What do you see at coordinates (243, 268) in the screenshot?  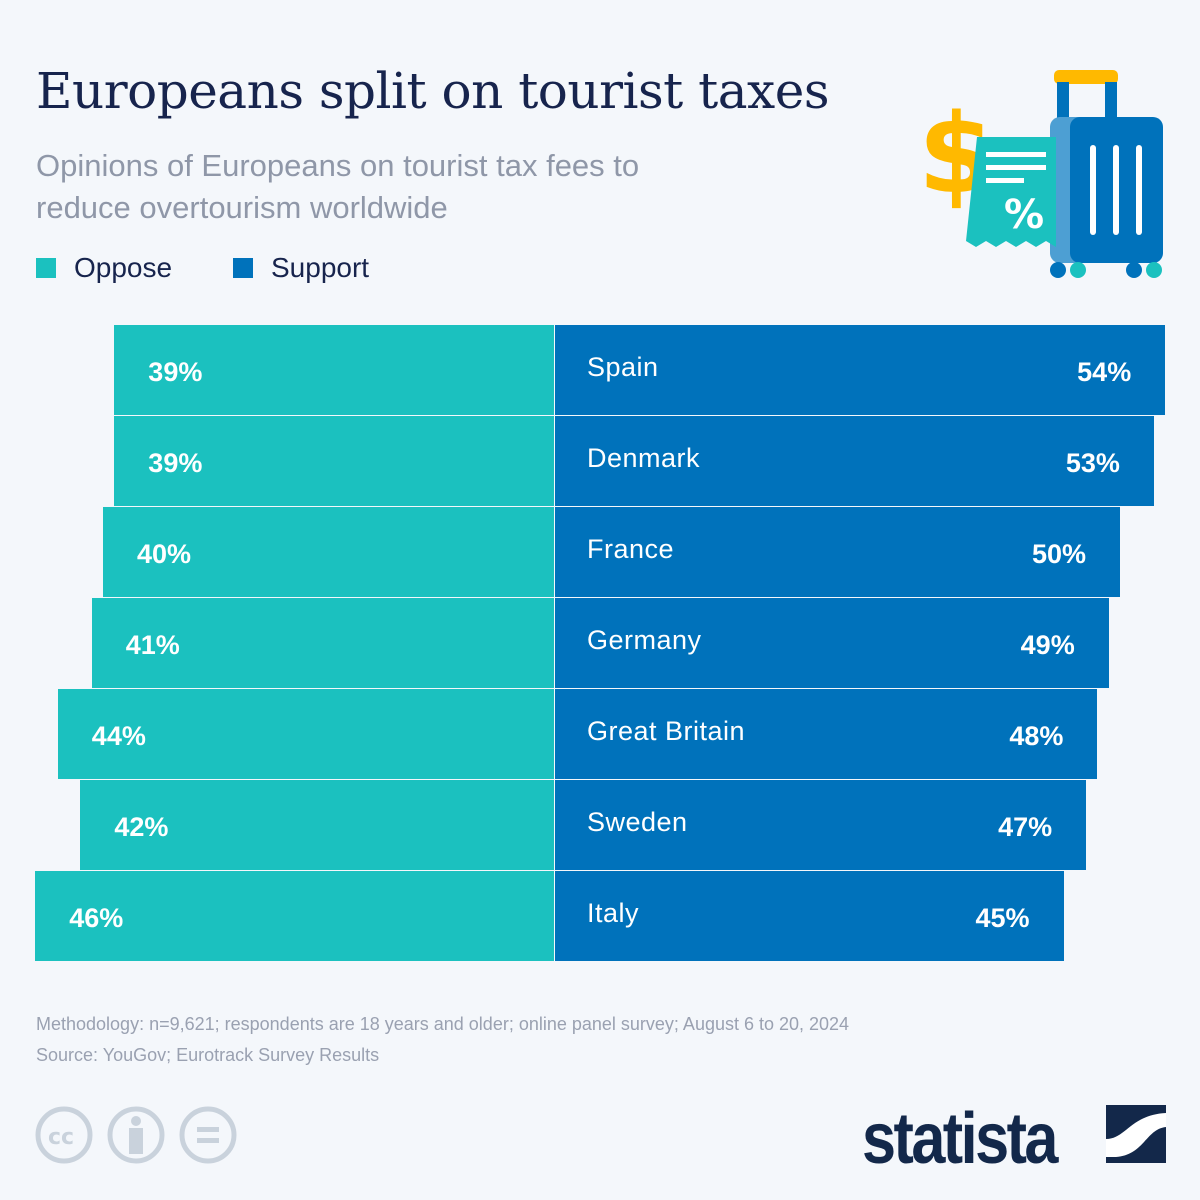 I see `legend-swatch-support` at bounding box center [243, 268].